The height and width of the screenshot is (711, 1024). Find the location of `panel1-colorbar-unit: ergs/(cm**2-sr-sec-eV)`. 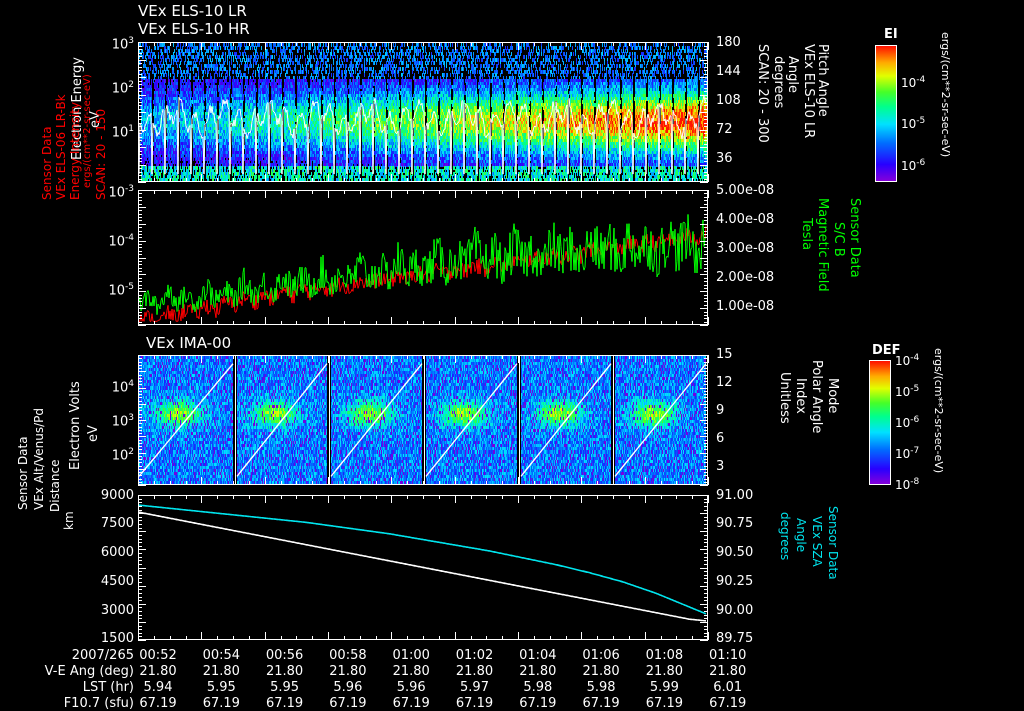

panel1-colorbar-unit: ergs/(cm**2-sr-sec-eV) is located at coordinates (945, 95).